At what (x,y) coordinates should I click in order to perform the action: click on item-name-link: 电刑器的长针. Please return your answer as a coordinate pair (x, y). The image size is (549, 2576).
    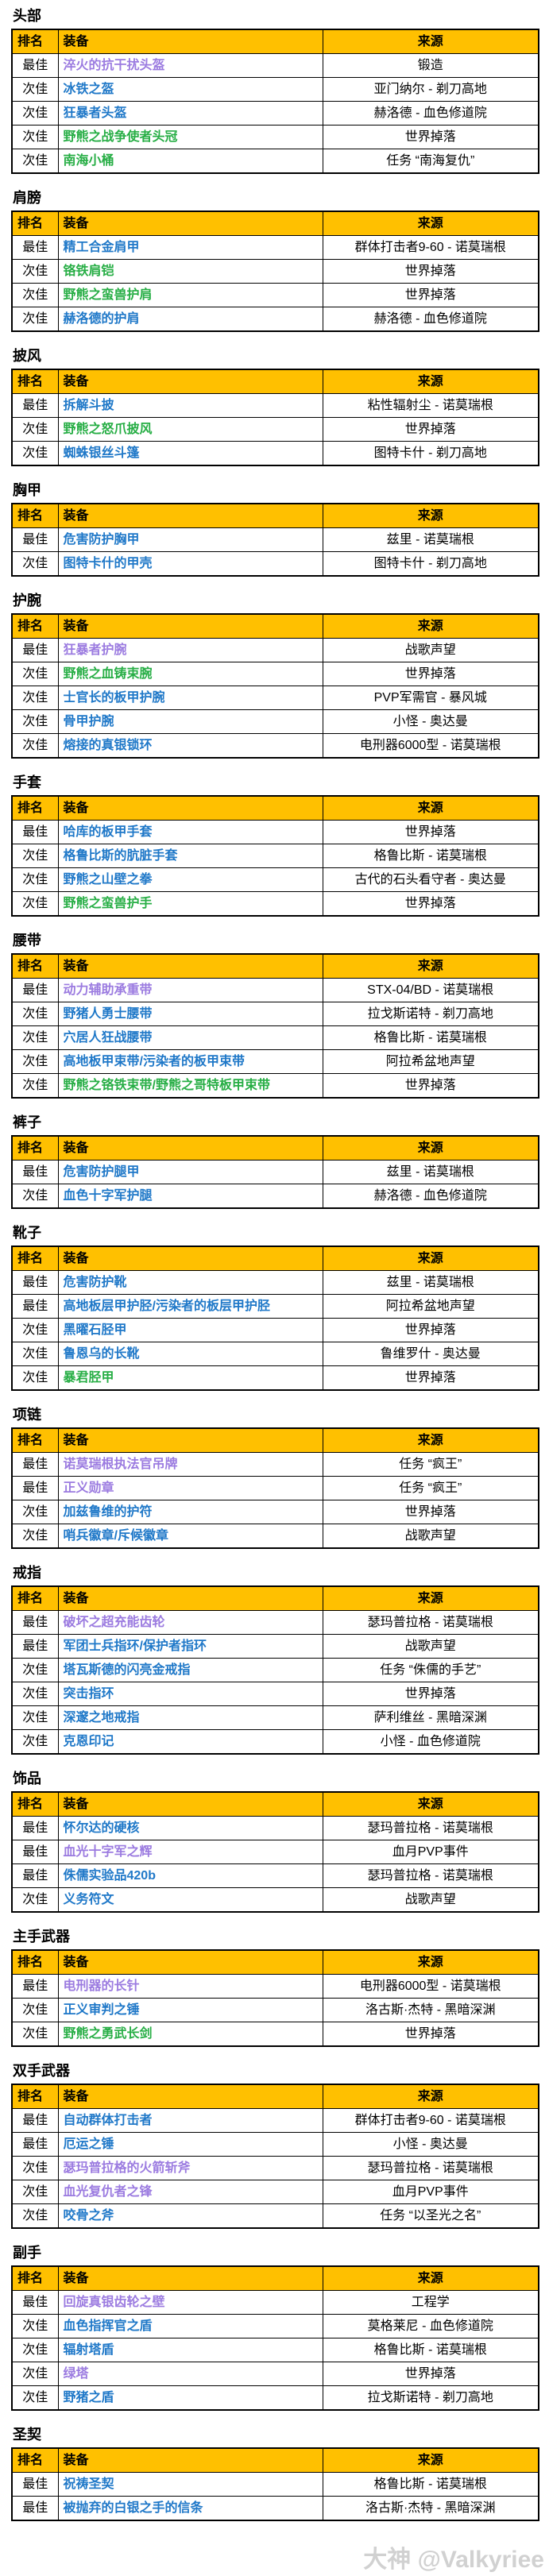
    Looking at the image, I should click on (190, 1986).